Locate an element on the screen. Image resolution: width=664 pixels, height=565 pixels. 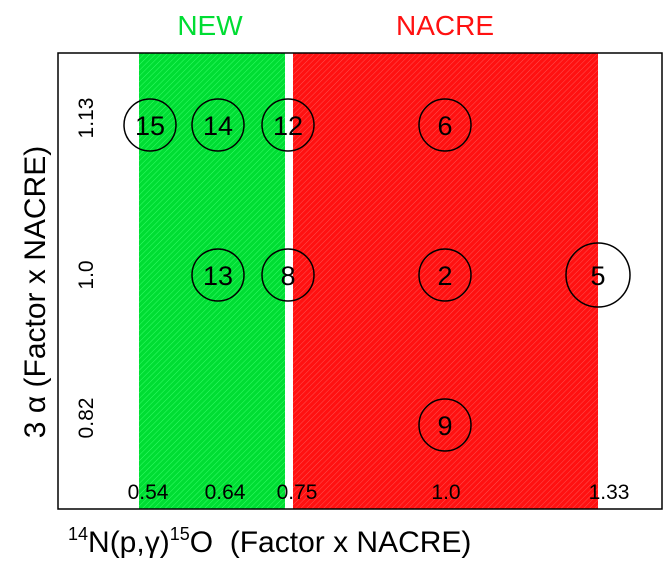
point-2: 2 is located at coordinates (445, 275).